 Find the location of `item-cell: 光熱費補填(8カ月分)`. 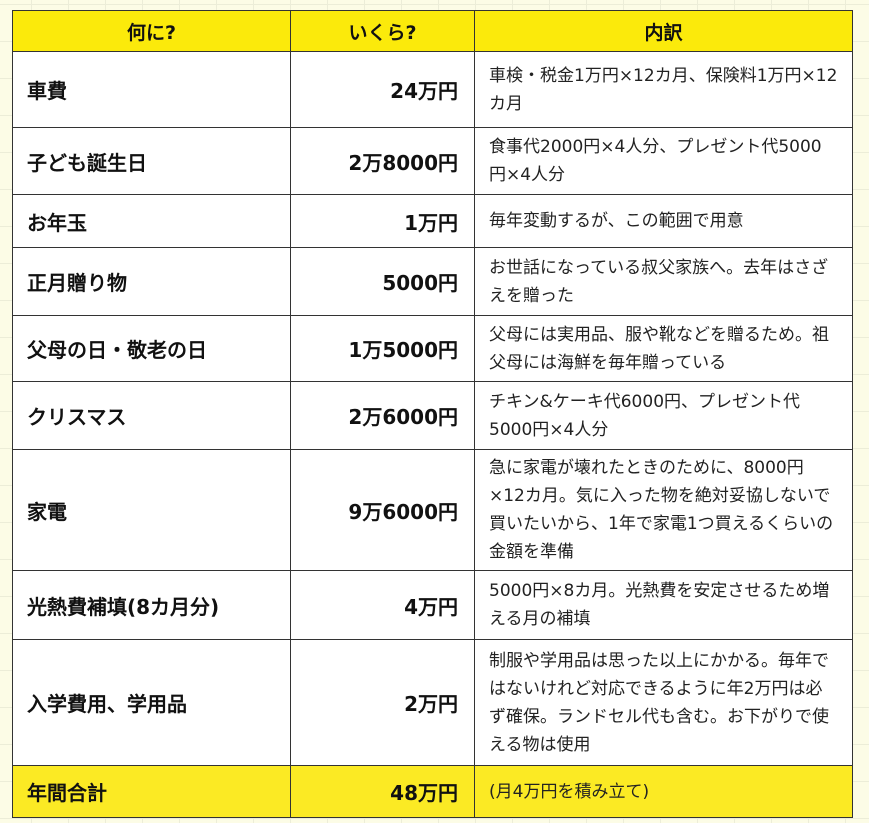

item-cell: 光熱費補填(8カ月分) is located at coordinates (151, 605).